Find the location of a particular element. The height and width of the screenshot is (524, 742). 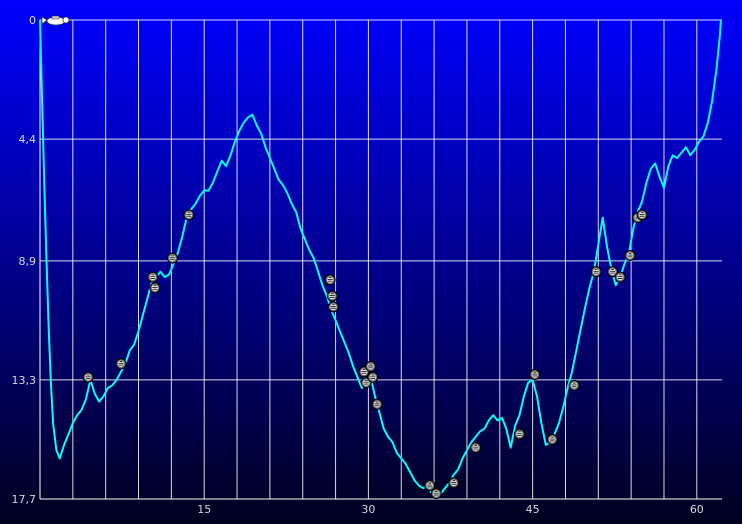

x-tick-label: 45 is located at coordinates (533, 509).